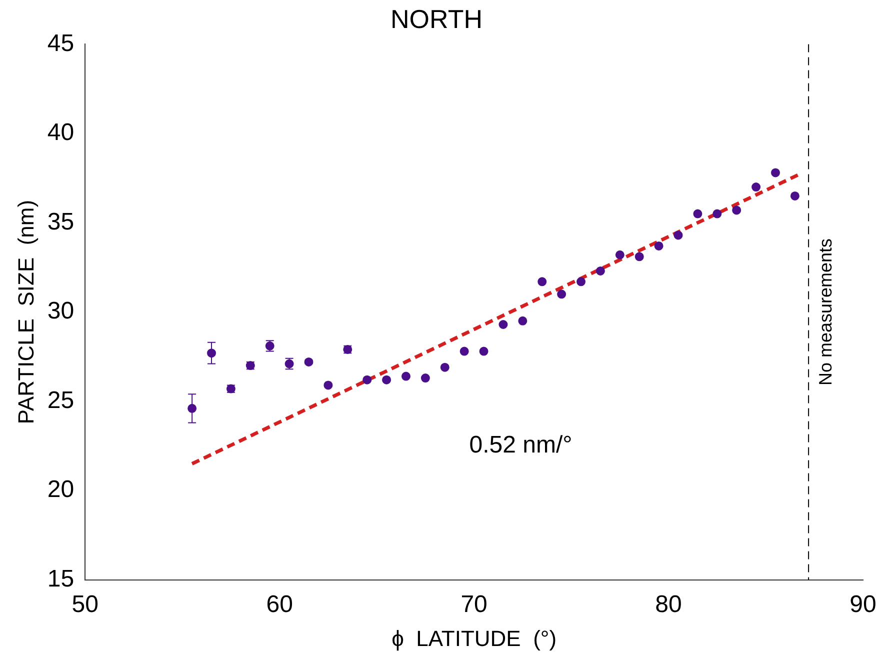 The width and height of the screenshot is (888, 662). What do you see at coordinates (60, 43) in the screenshot?
I see `y-tick-label: 45` at bounding box center [60, 43].